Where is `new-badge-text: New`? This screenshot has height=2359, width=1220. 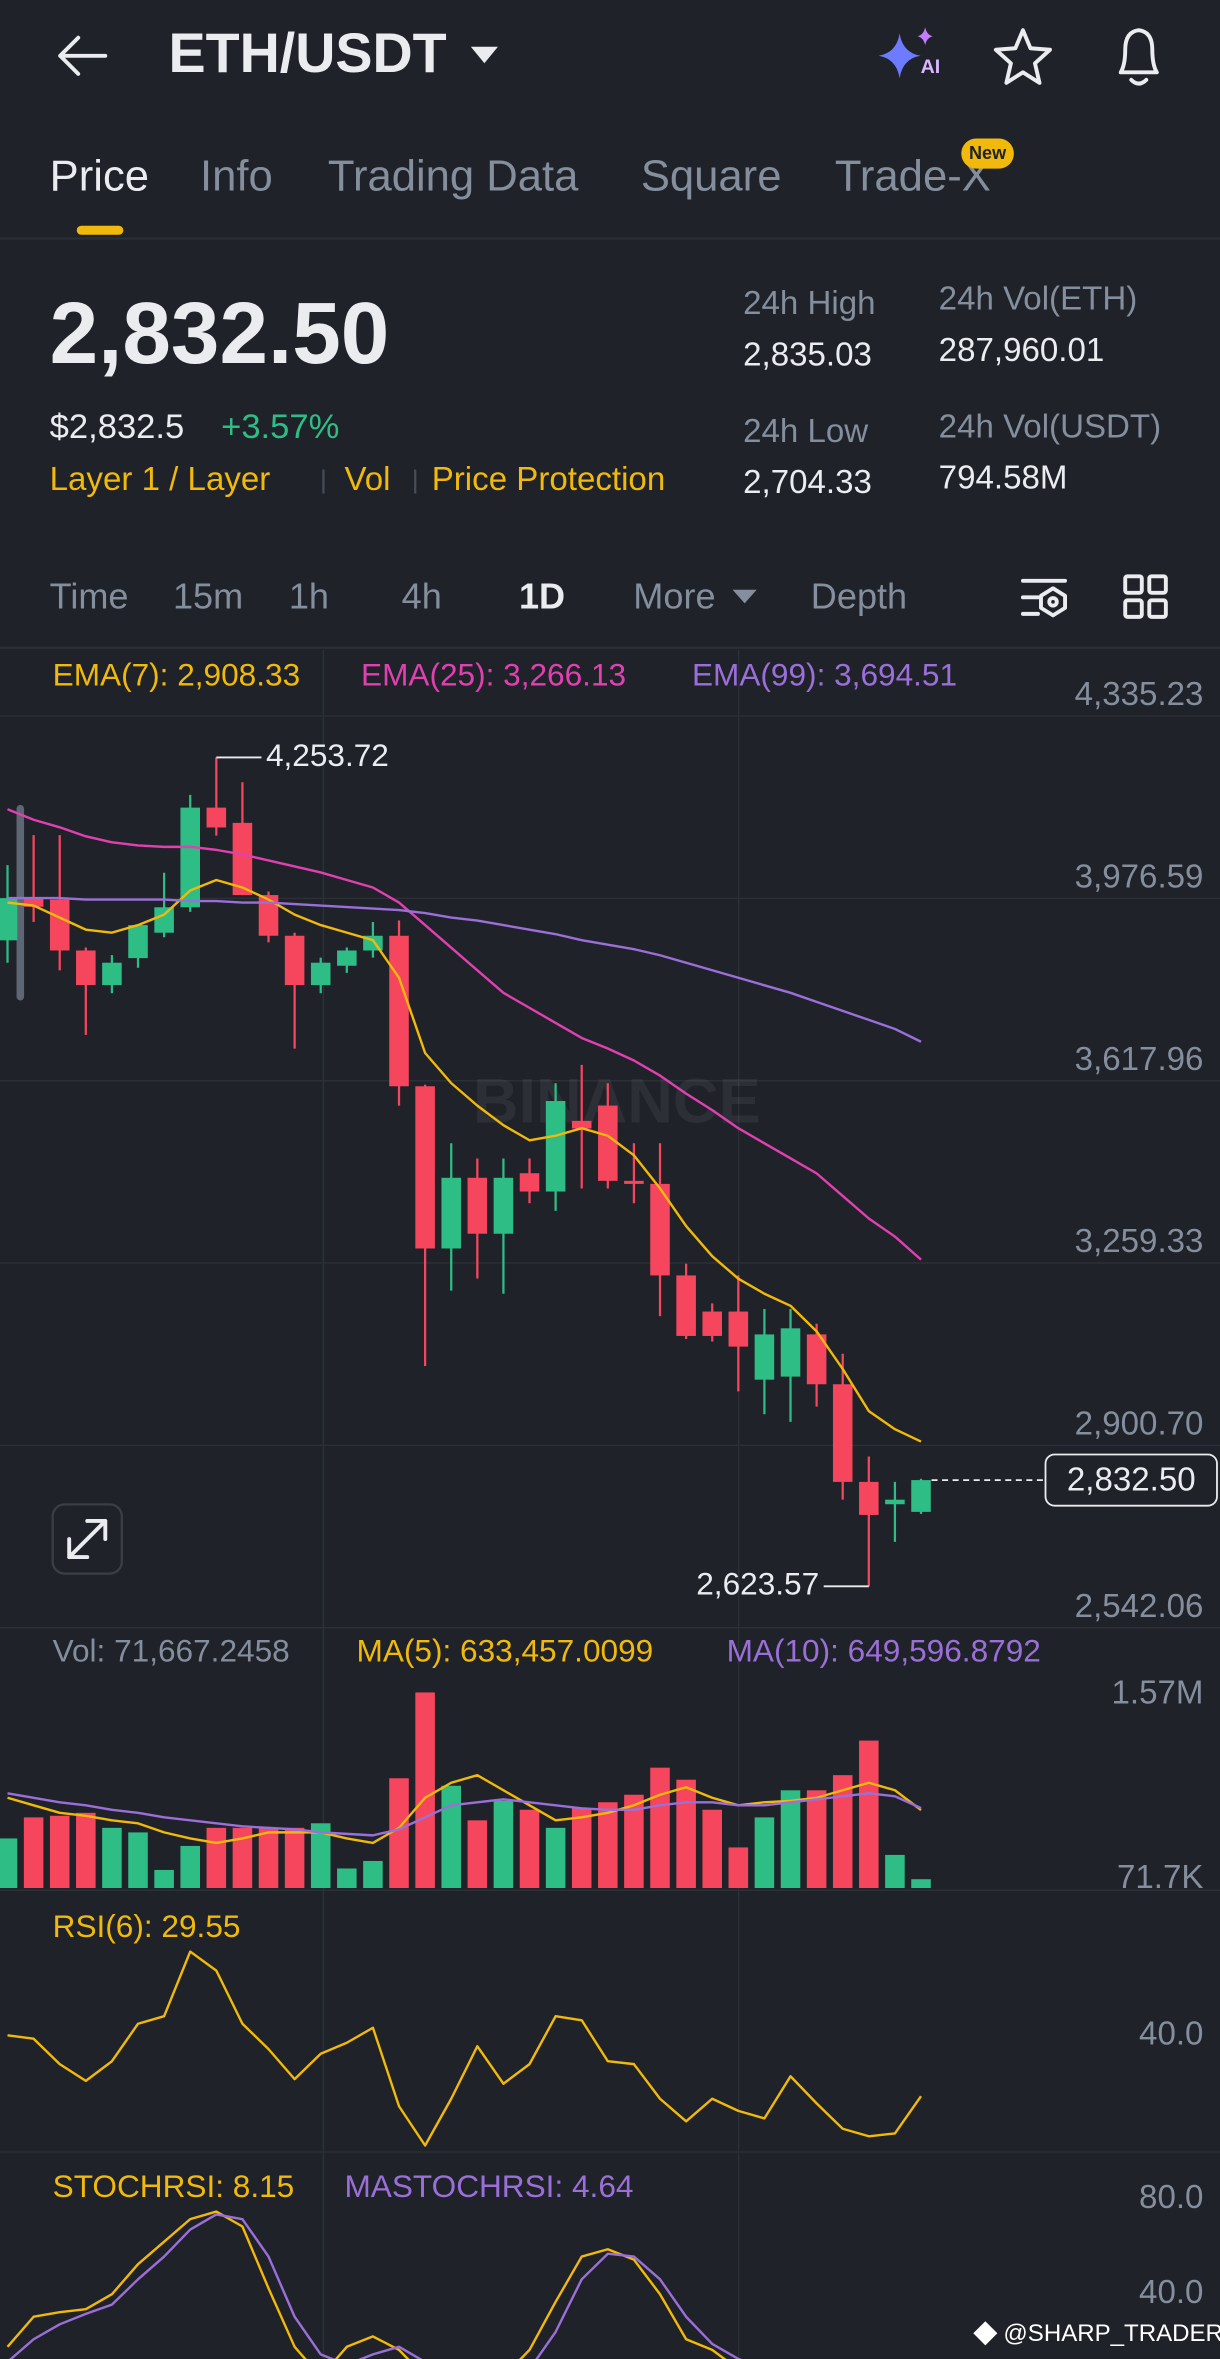
new-badge-text: New is located at coordinates (988, 153).